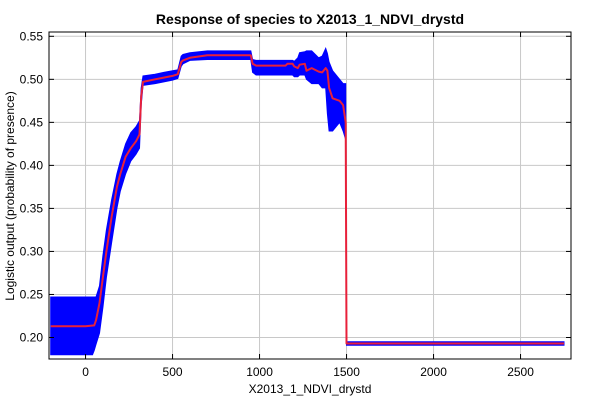 Image resolution: width=600 pixels, height=400 pixels. I want to click on x-axis-label: X2013_1_NDVI_drystd, so click(310, 389).